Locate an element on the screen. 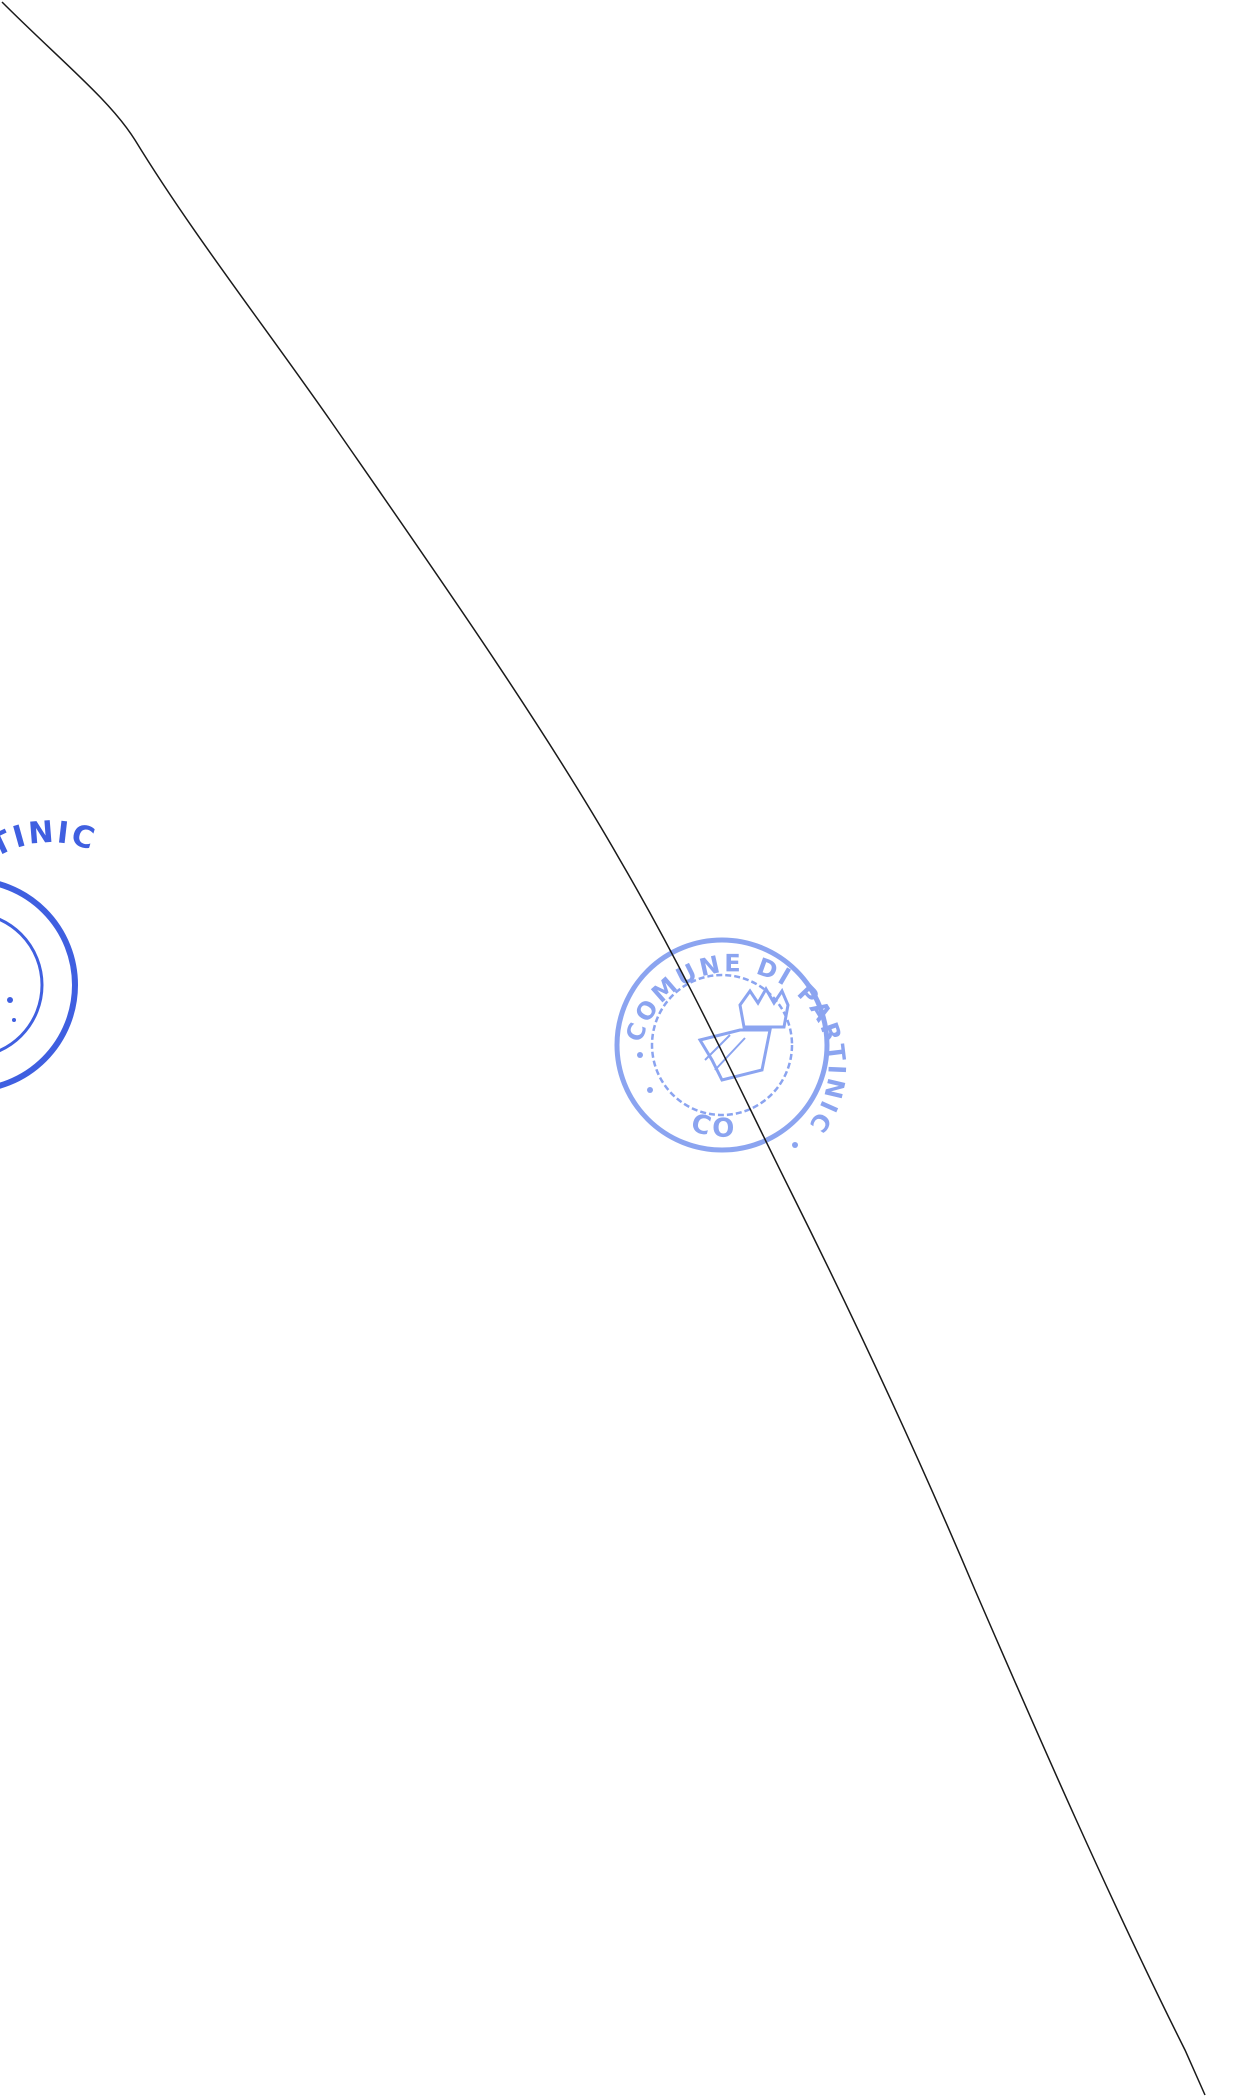  crown-crest-icon is located at coordinates (743, 1033).